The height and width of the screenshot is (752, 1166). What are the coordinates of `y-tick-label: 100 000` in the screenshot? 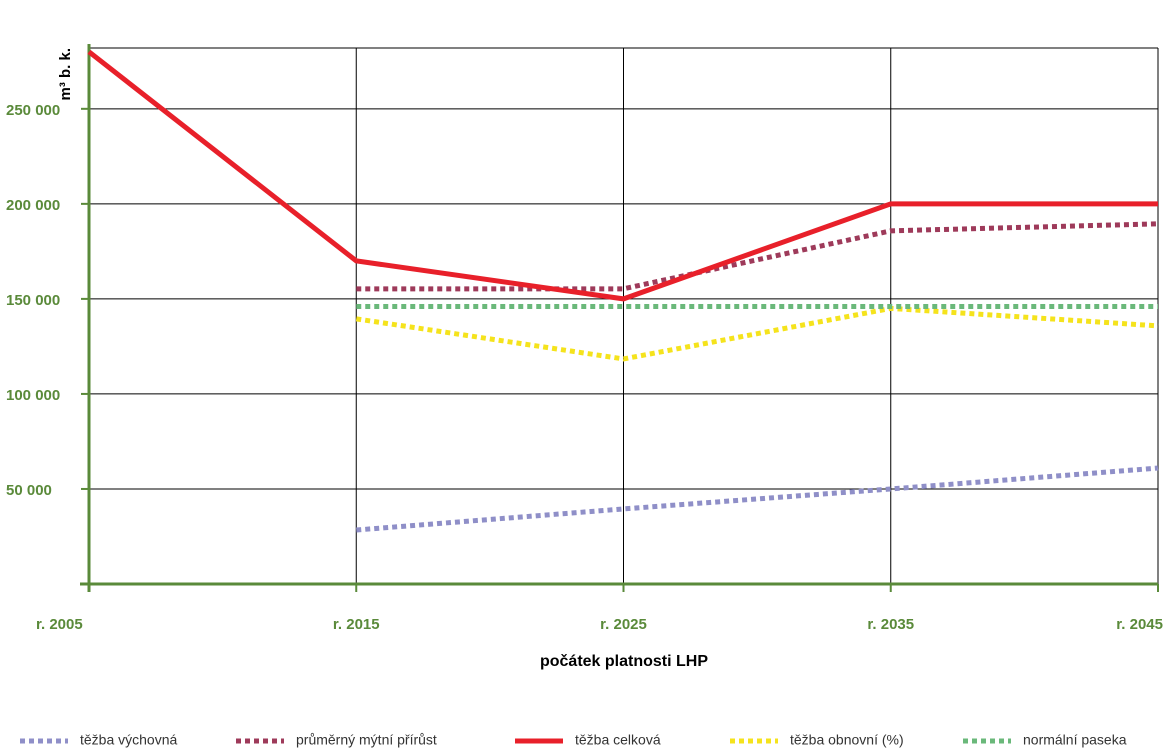 It's located at (33, 395).